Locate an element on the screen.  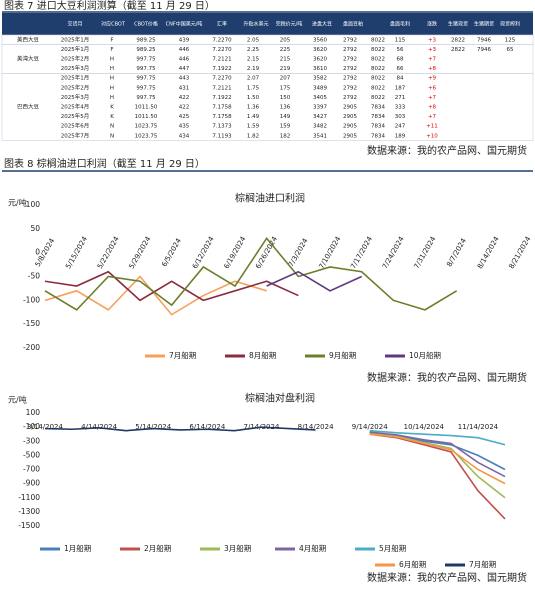
header-cell: 盘面毛利 is located at coordinates (400, 24).